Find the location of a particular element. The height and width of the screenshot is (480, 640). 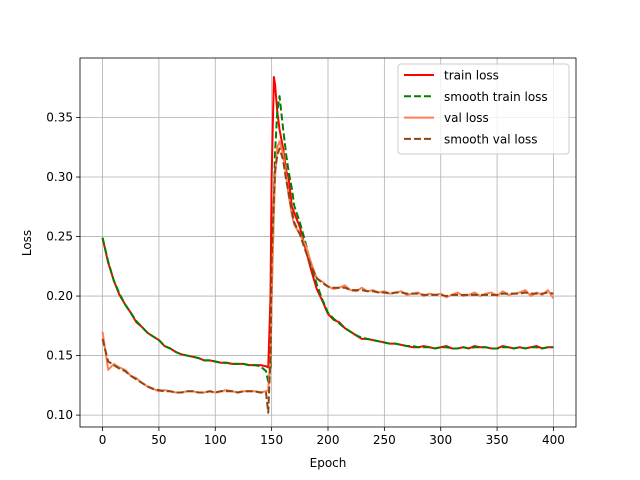

y-tick-label: 0.35 is located at coordinates (59, 118).